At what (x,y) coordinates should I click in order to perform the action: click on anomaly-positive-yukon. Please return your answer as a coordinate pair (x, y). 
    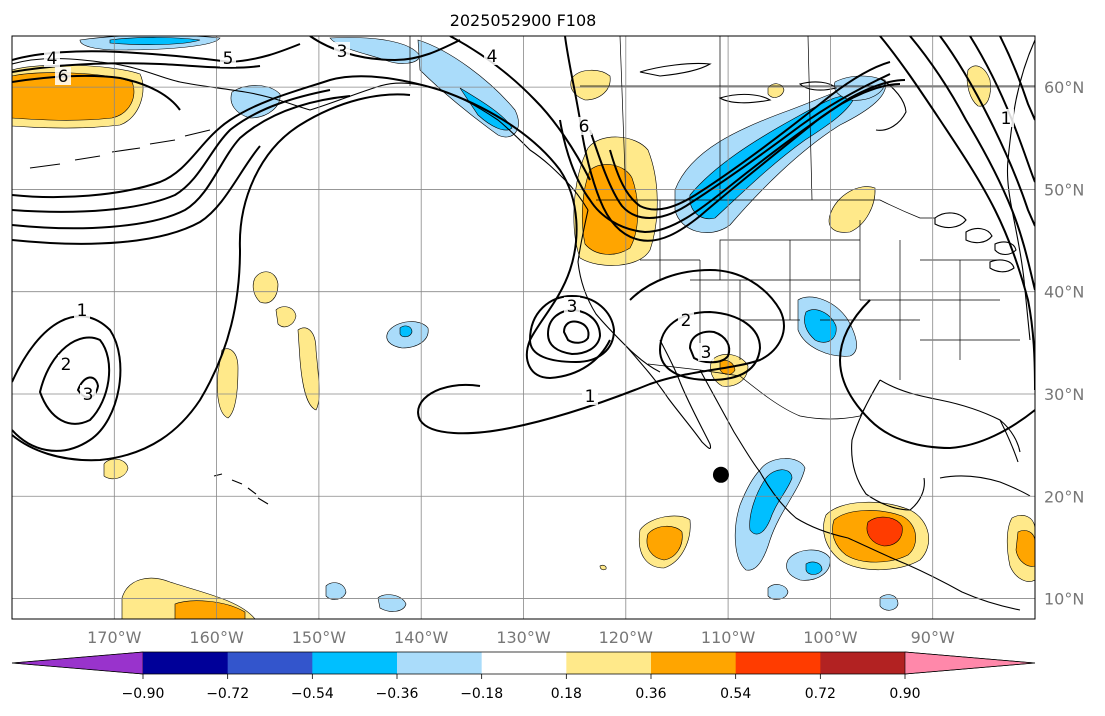
    Looking at the image, I should click on (590, 85).